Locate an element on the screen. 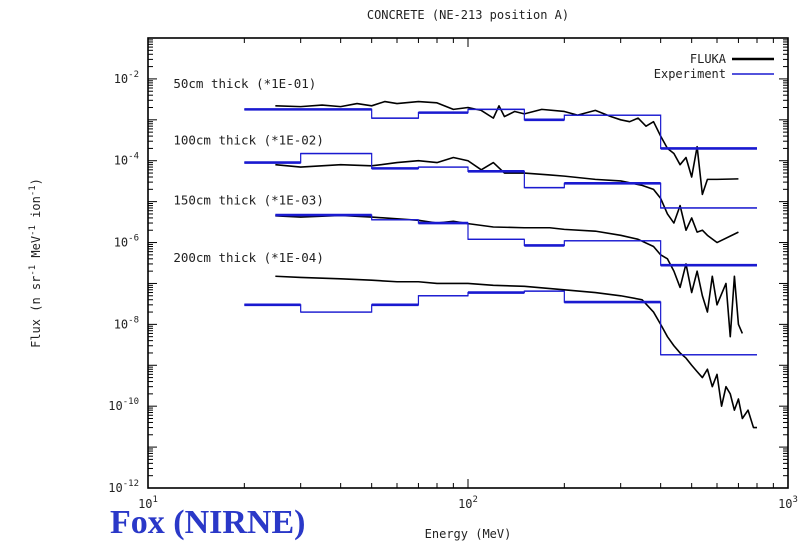 The height and width of the screenshot is (544, 805). y-tick-label: 10⁻² is located at coordinates (126, 78).